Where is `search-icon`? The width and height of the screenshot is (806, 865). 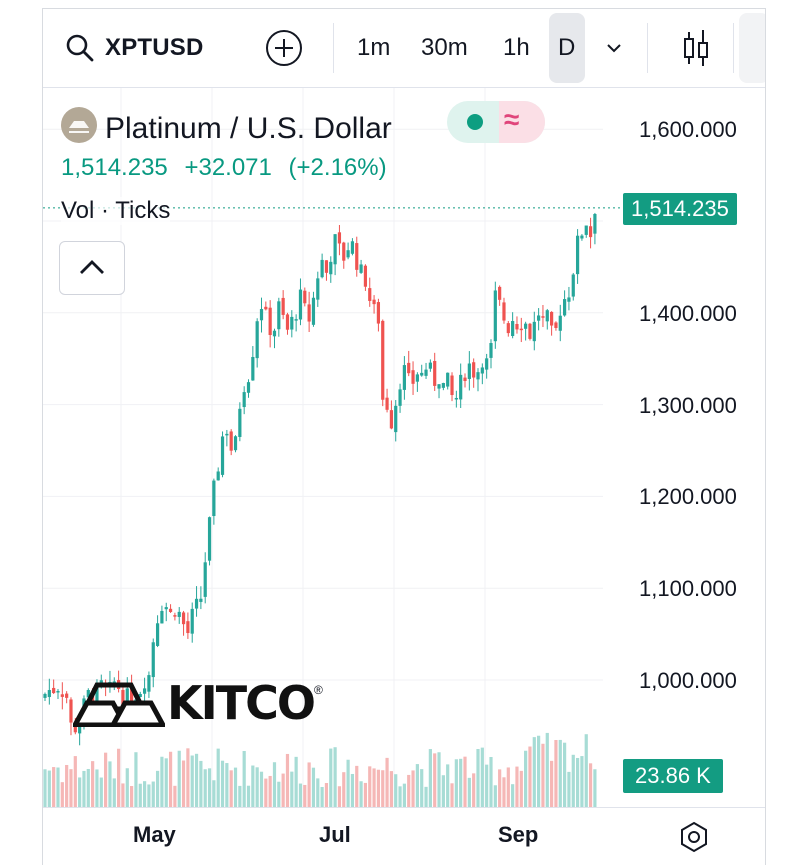 search-icon is located at coordinates (80, 48).